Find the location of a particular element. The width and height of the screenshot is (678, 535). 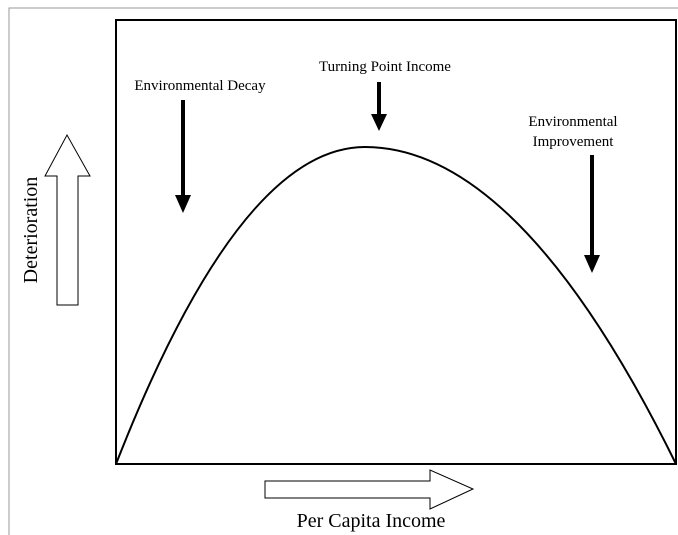

y-arrow is located at coordinates (67, 219).